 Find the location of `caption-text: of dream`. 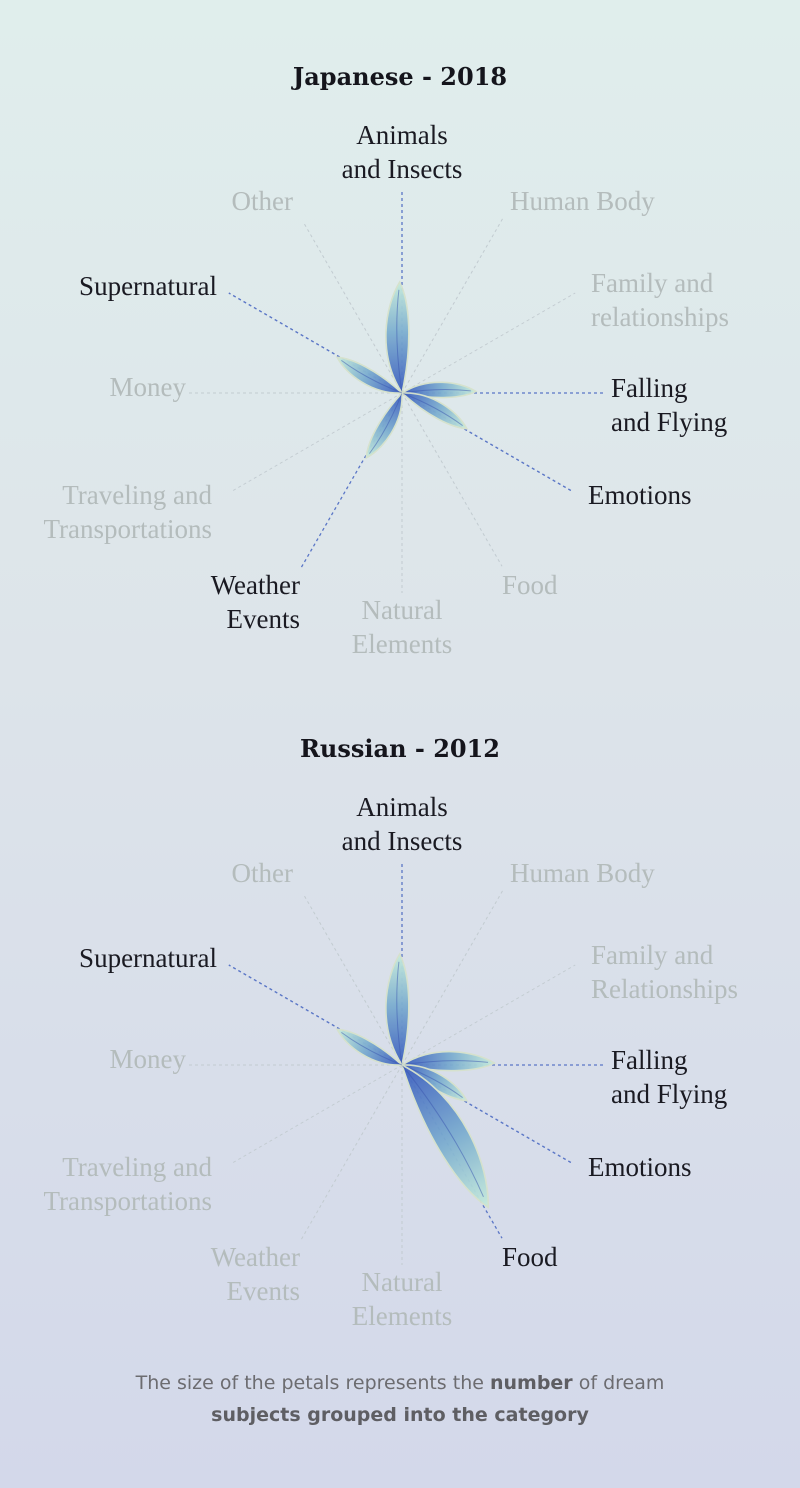

caption-text: of dream is located at coordinates (618, 1383).